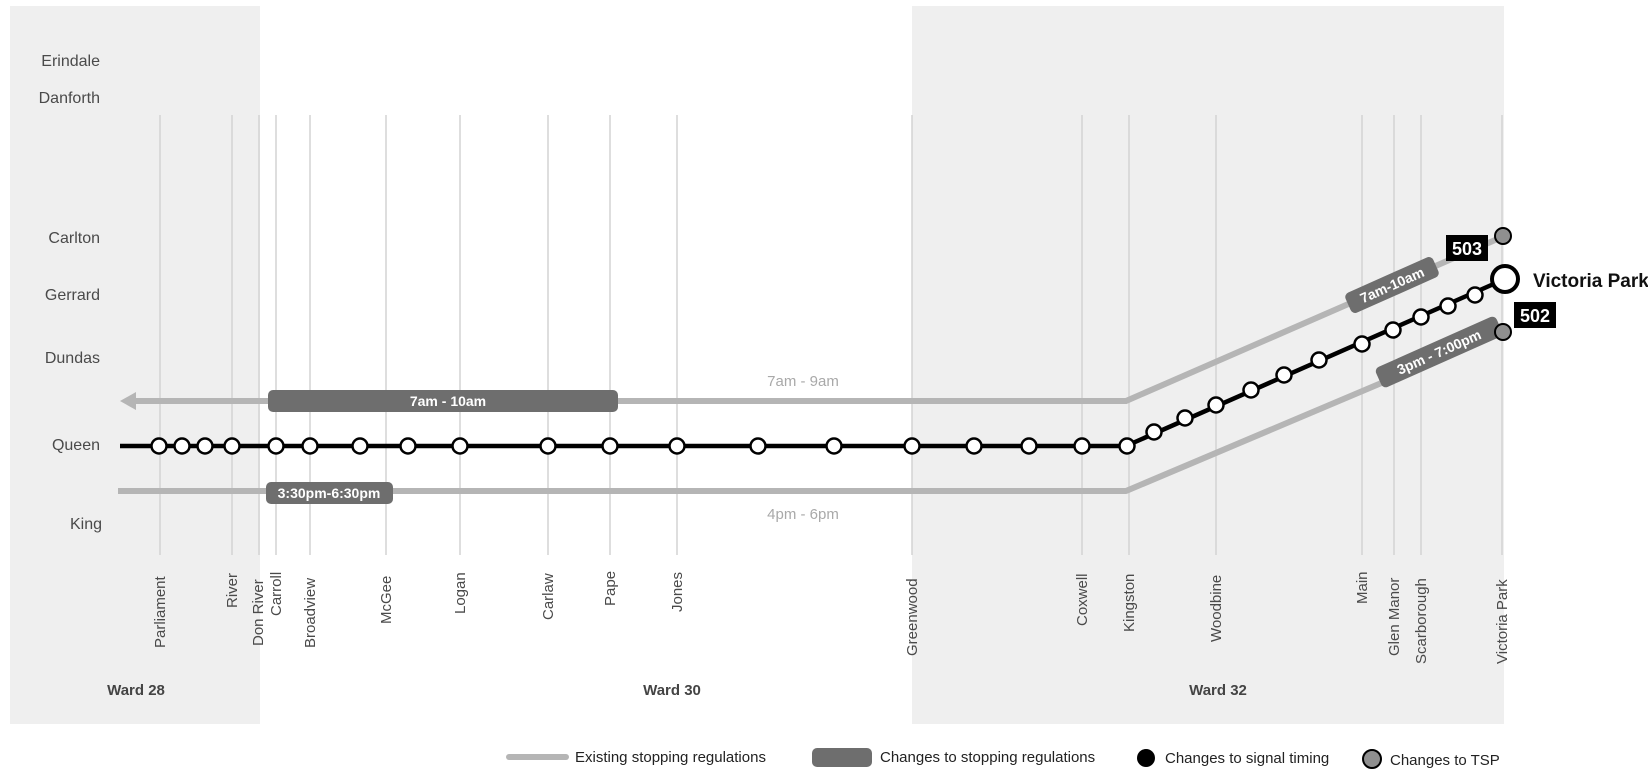  Describe the element at coordinates (72, 295) in the screenshot. I see `street-label-gerrard: Gerrard` at that location.